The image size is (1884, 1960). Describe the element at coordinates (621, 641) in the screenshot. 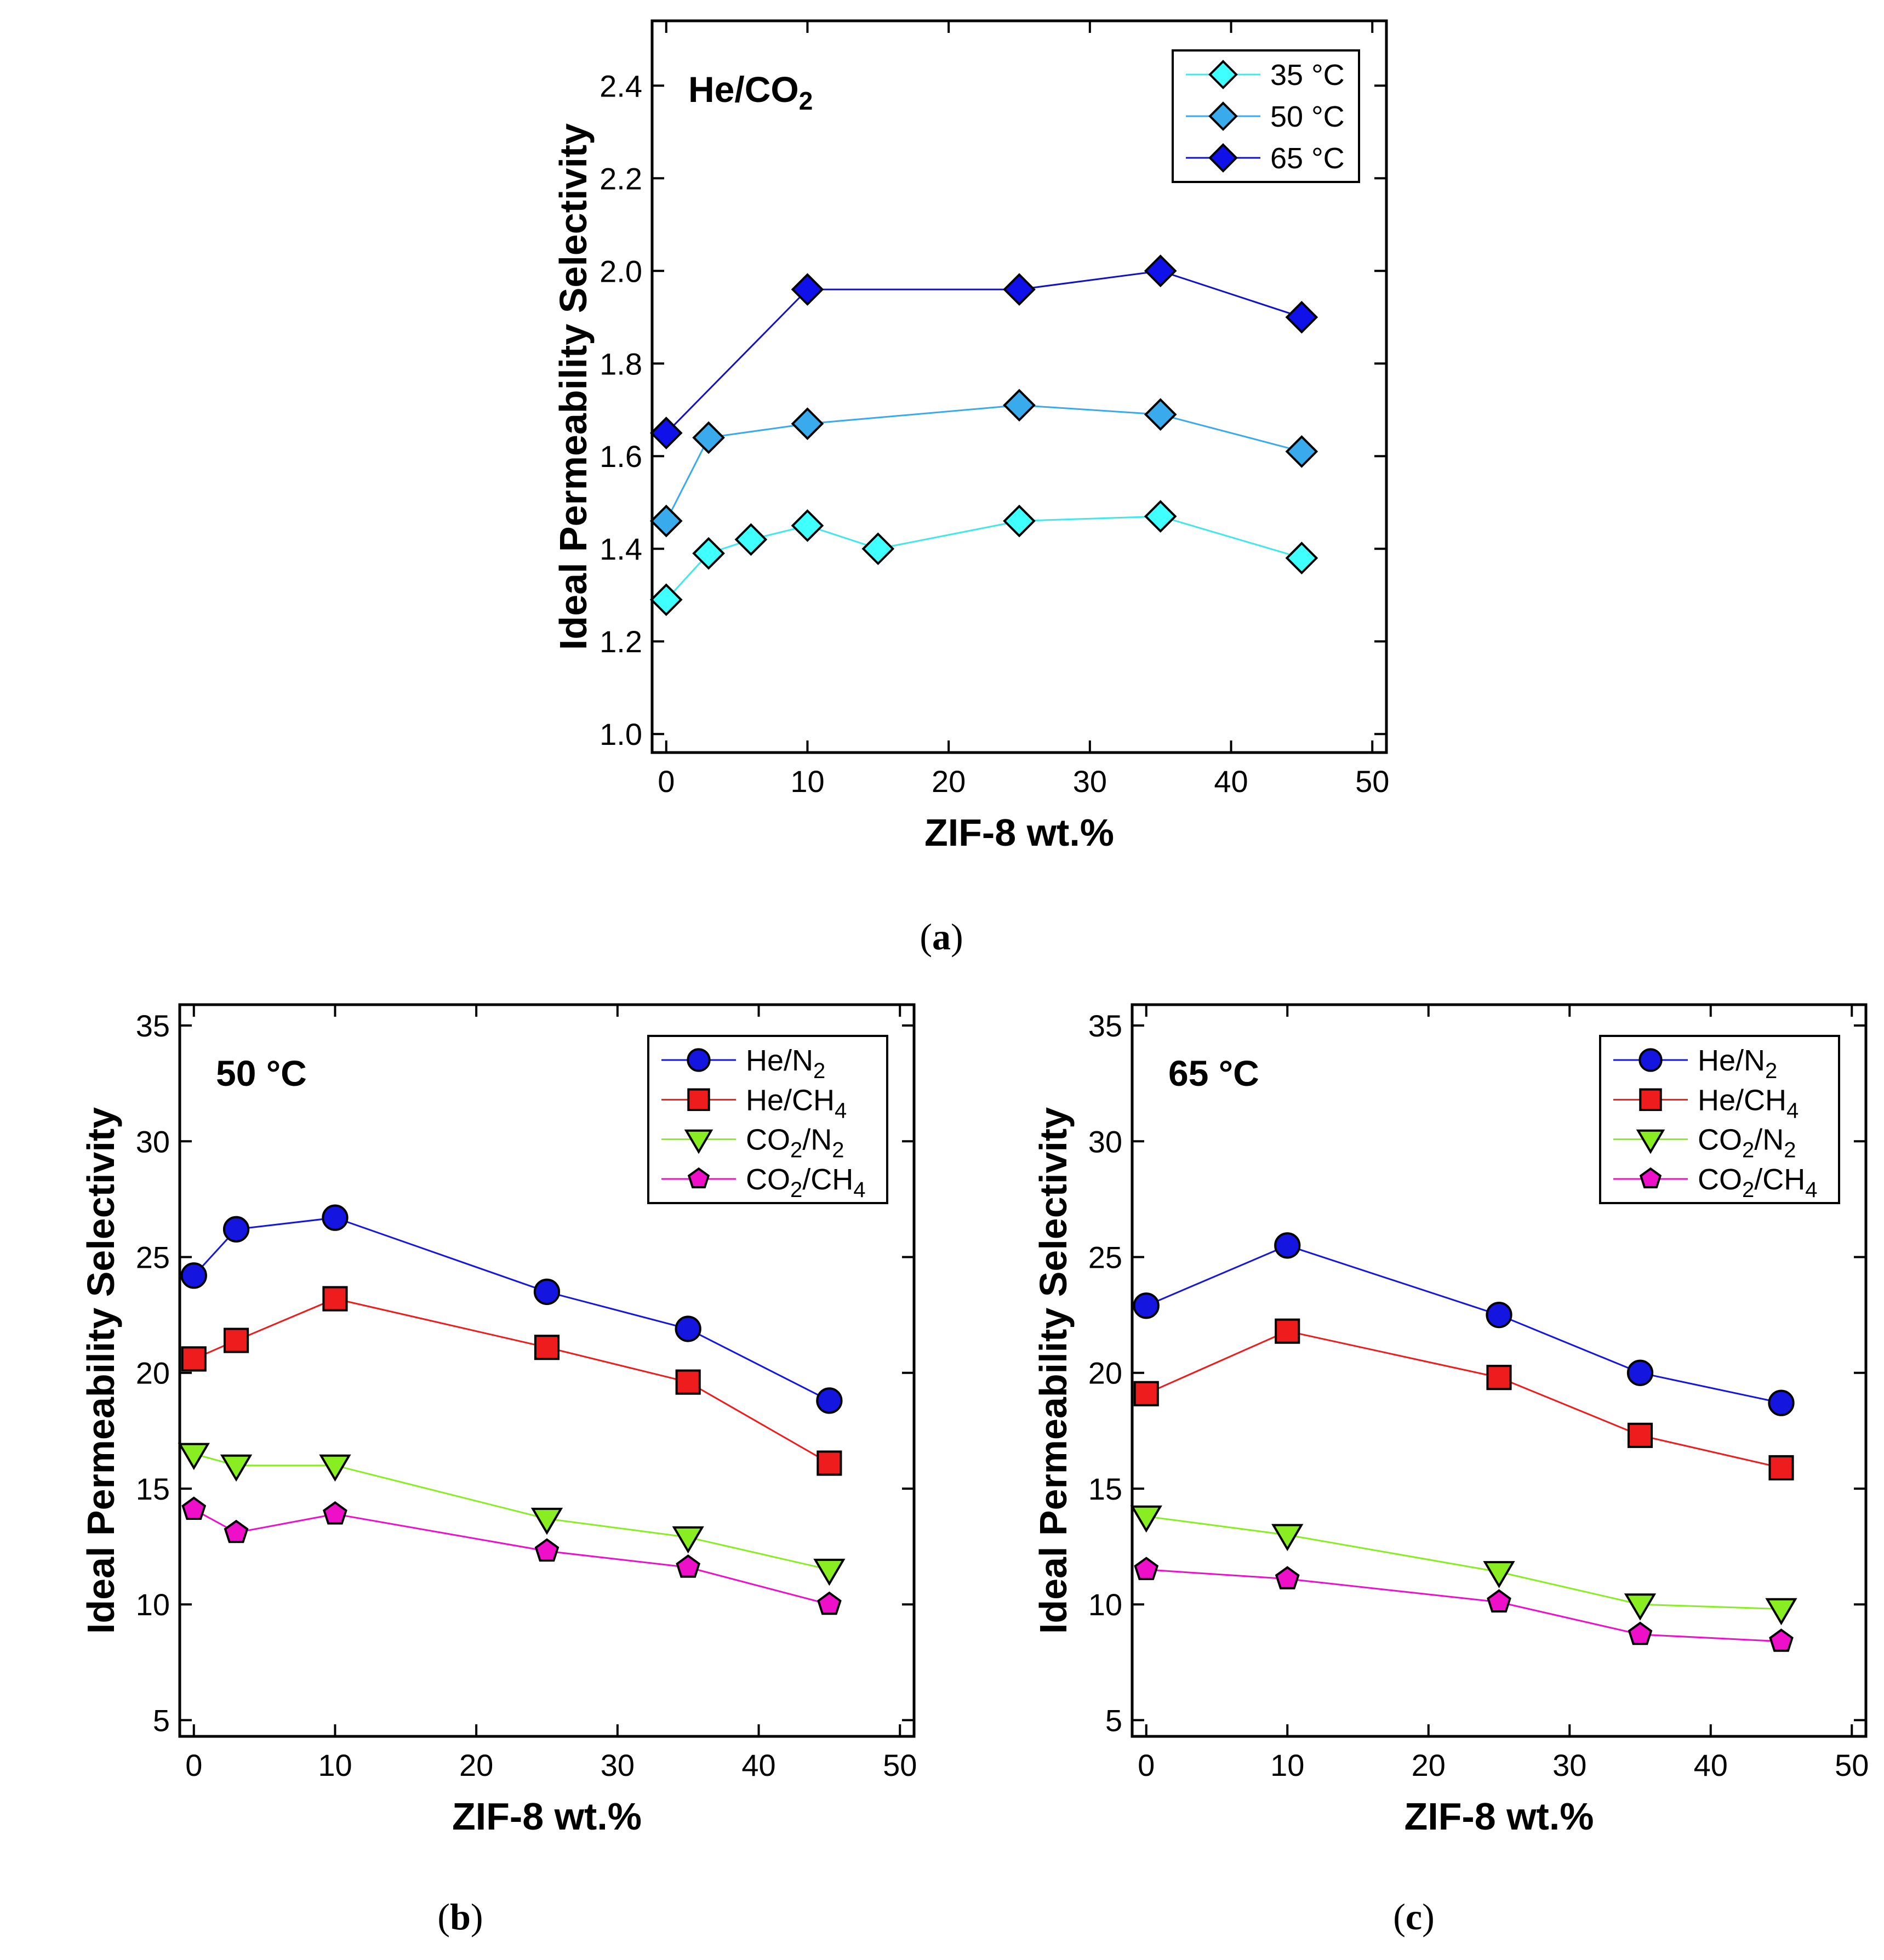

I see `y-tick-label: 1.2` at that location.